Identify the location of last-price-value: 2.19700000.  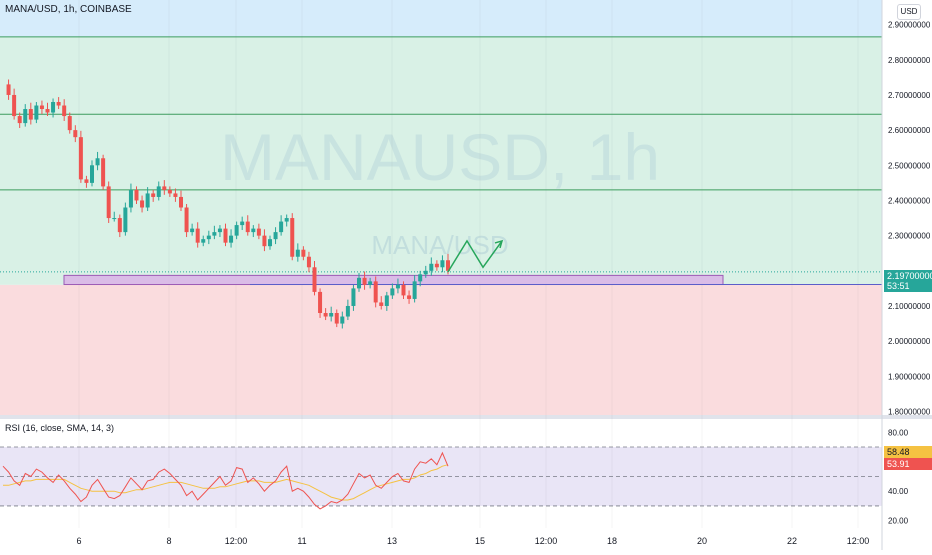
(909, 276).